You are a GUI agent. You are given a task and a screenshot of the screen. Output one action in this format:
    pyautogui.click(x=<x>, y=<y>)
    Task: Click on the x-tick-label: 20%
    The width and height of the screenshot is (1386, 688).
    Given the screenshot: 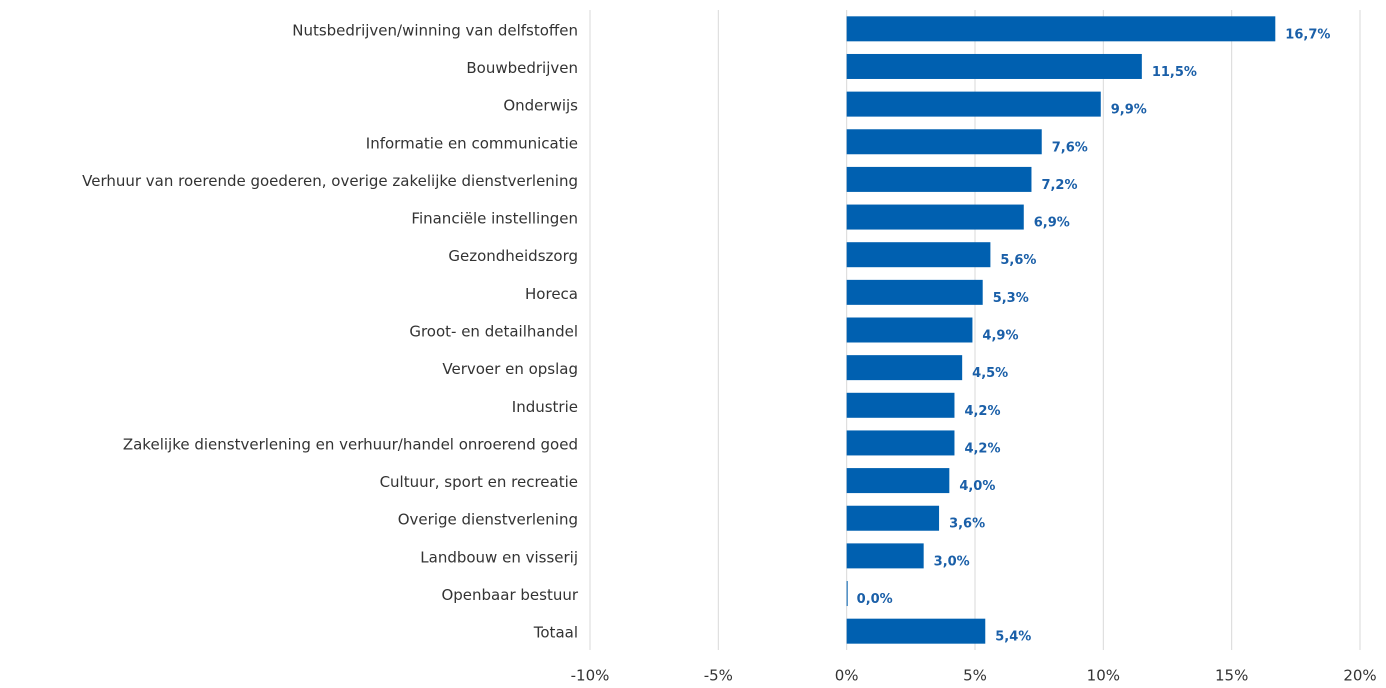 What is the action you would take?
    pyautogui.click(x=1359, y=676)
    